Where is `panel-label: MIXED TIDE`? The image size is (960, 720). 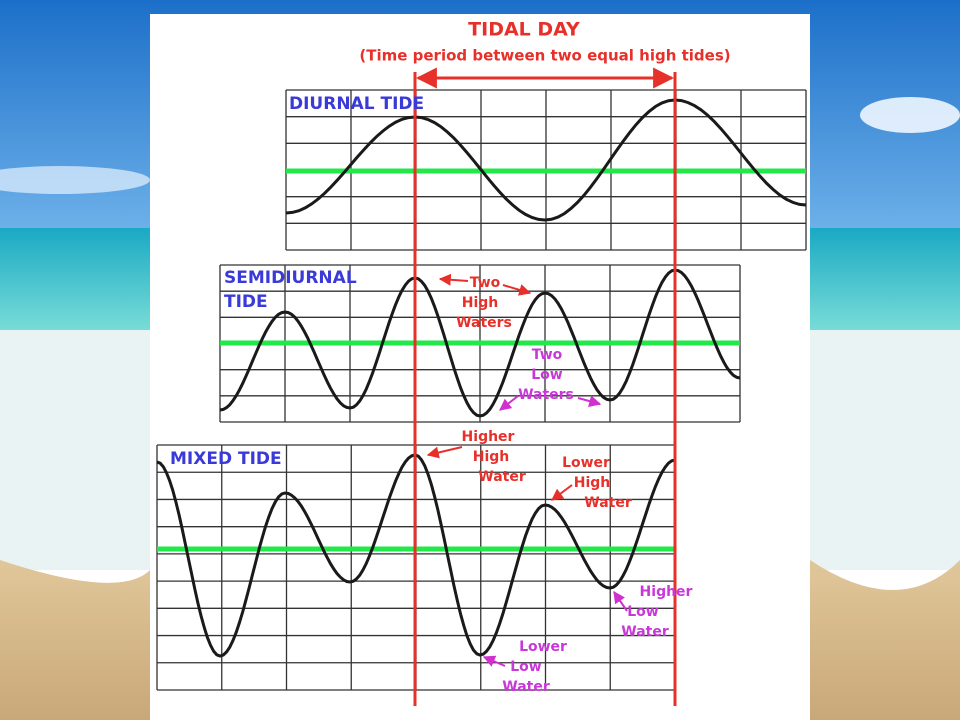 panel-label: MIXED TIDE is located at coordinates (226, 459).